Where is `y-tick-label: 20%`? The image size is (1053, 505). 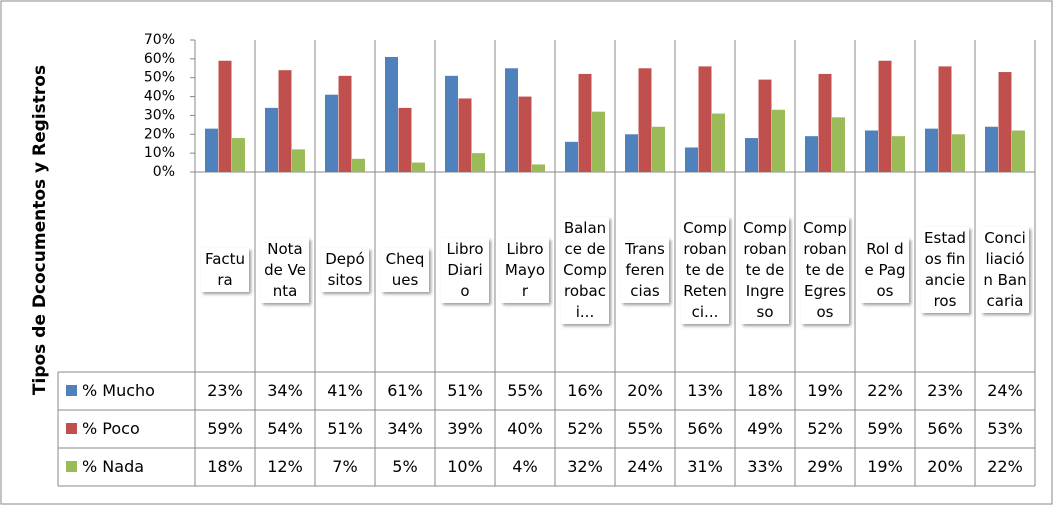 y-tick-label: 20% is located at coordinates (159, 134).